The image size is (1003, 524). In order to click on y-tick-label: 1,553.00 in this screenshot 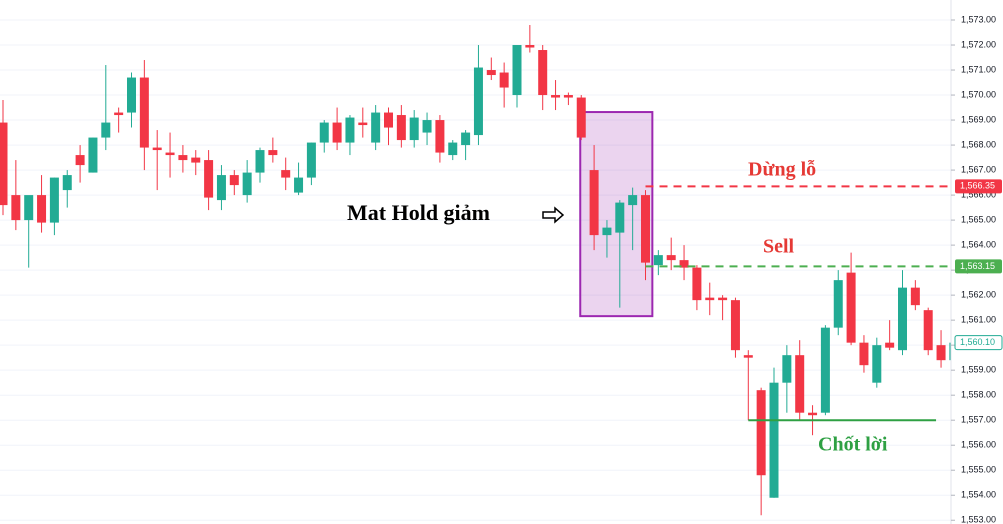, I will do `click(978, 519)`.